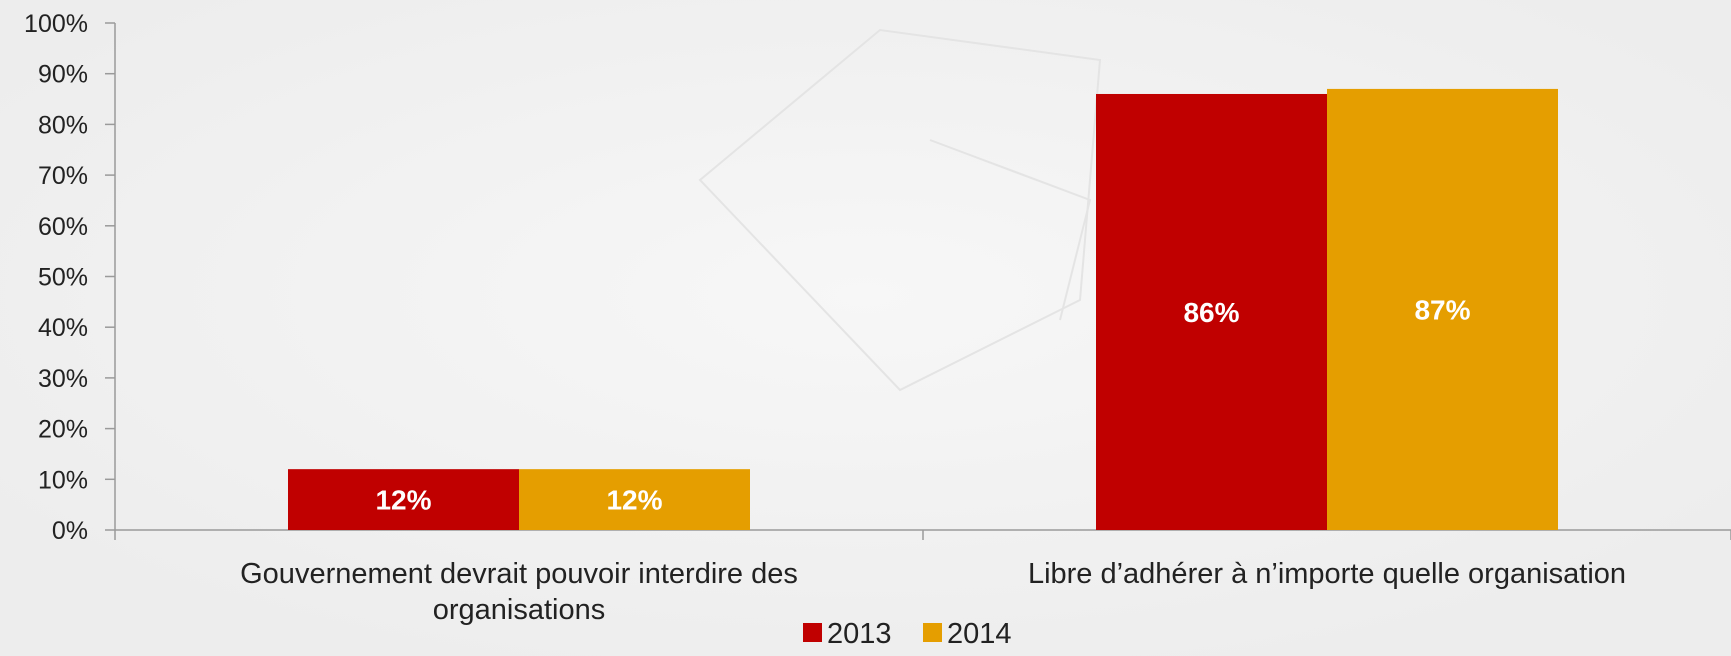 The height and width of the screenshot is (656, 1731). I want to click on y-tick-label: 30%, so click(63, 379).